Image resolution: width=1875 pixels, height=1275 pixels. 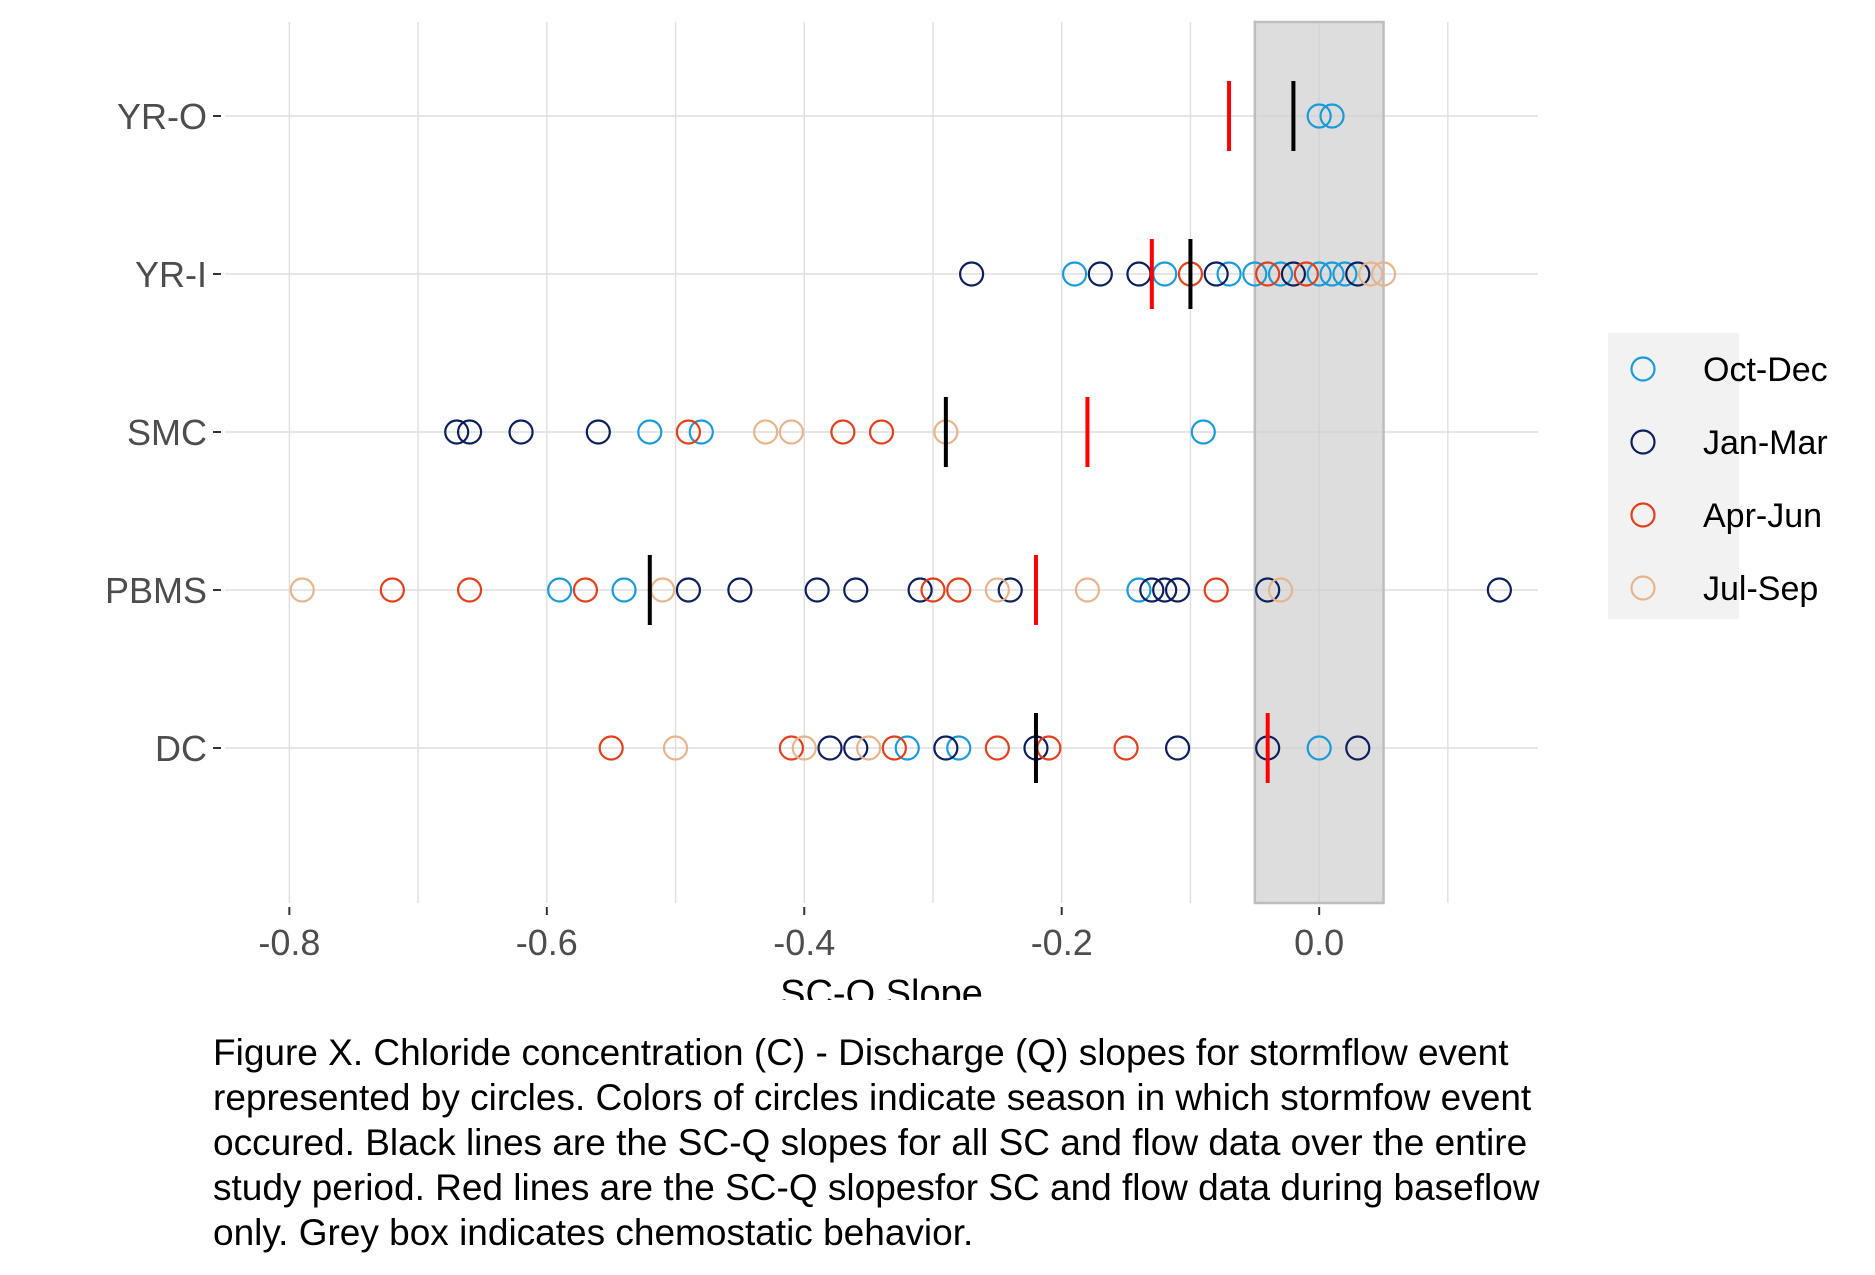 I want to click on y-tick-label: SMC, so click(x=167, y=432).